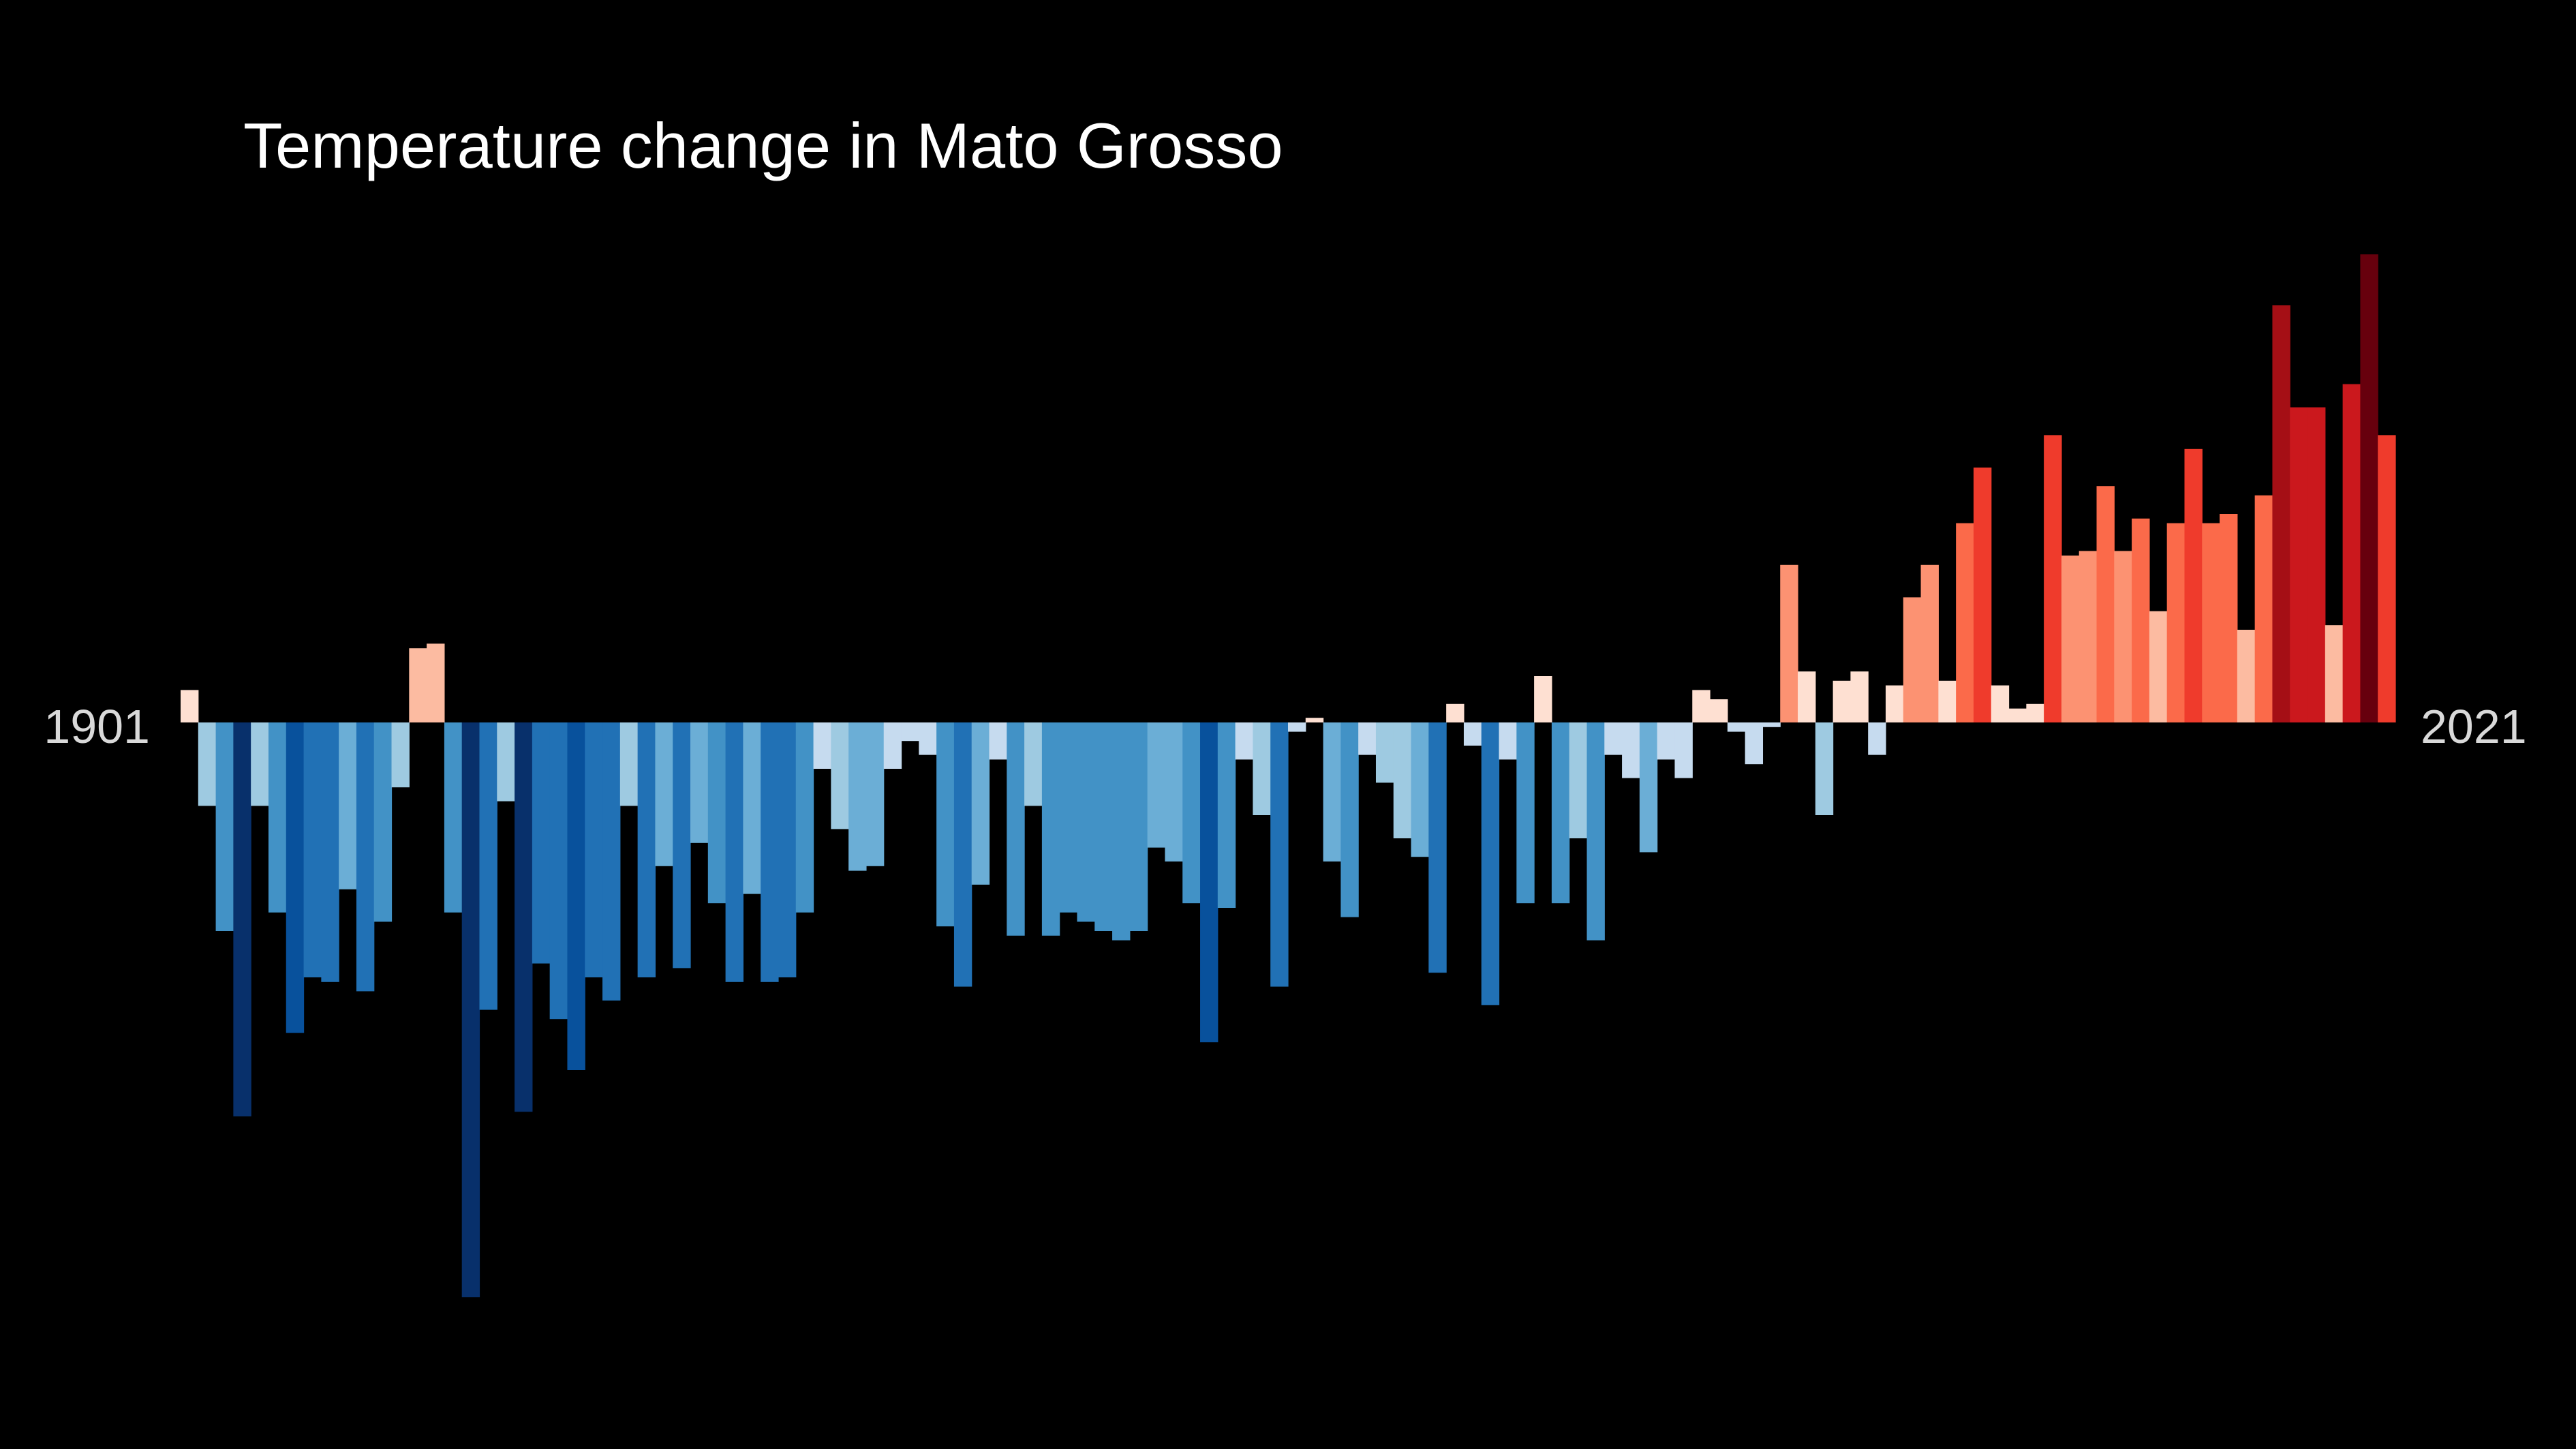  Describe the element at coordinates (2035, 713) in the screenshot. I see `bar-2006` at that location.